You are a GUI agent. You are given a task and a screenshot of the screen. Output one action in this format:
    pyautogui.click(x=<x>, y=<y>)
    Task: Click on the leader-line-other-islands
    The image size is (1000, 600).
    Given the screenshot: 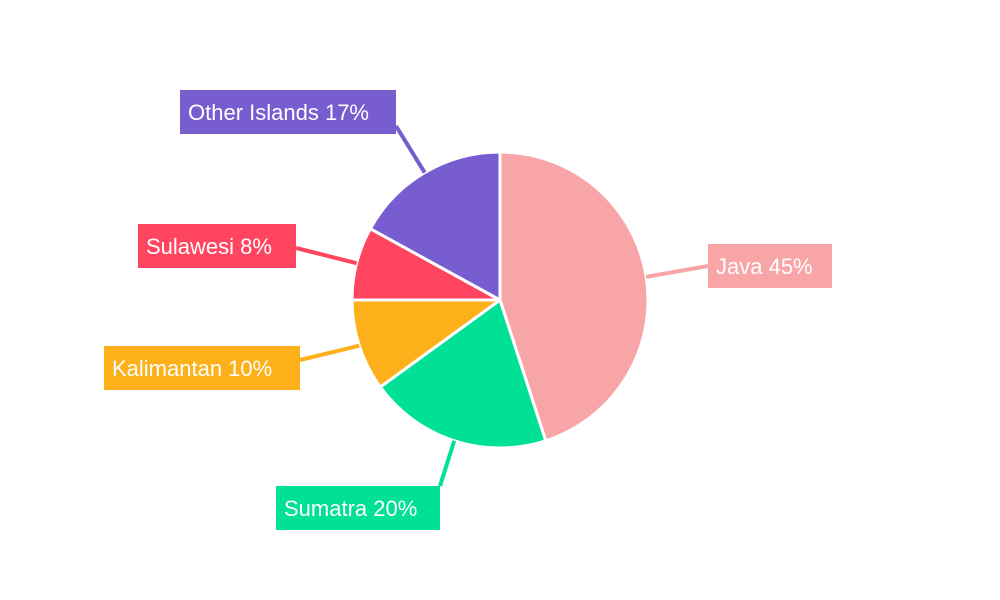 What is the action you would take?
    pyautogui.click(x=410, y=149)
    